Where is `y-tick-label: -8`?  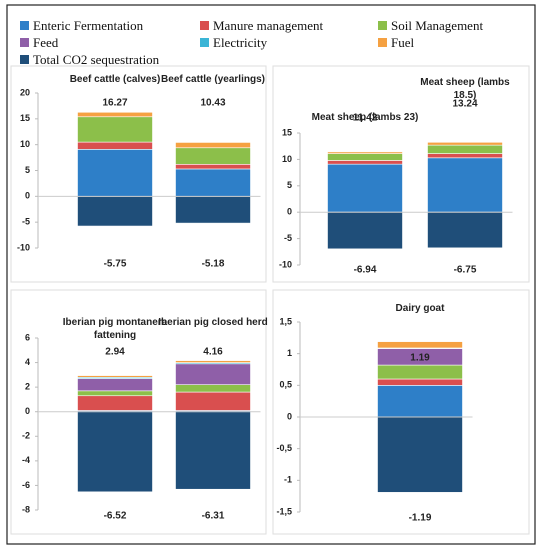 y-tick-label: -8 is located at coordinates (26, 509).